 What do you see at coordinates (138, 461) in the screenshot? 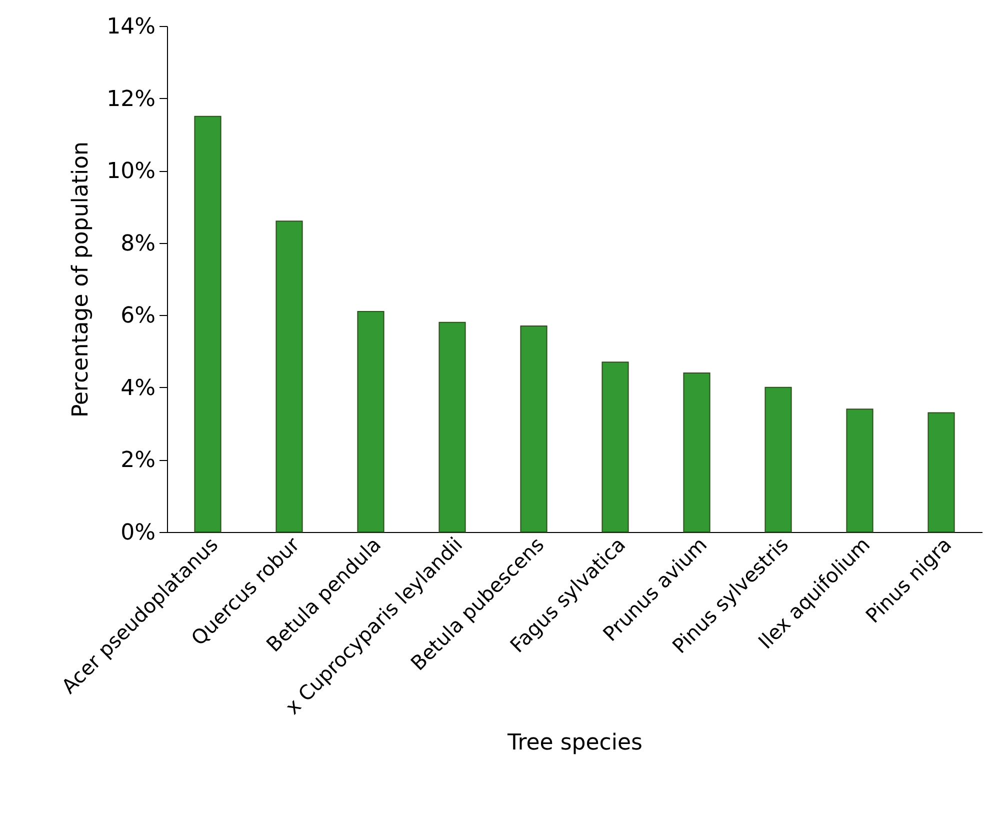
I see `y-tick-label: 2%` at bounding box center [138, 461].